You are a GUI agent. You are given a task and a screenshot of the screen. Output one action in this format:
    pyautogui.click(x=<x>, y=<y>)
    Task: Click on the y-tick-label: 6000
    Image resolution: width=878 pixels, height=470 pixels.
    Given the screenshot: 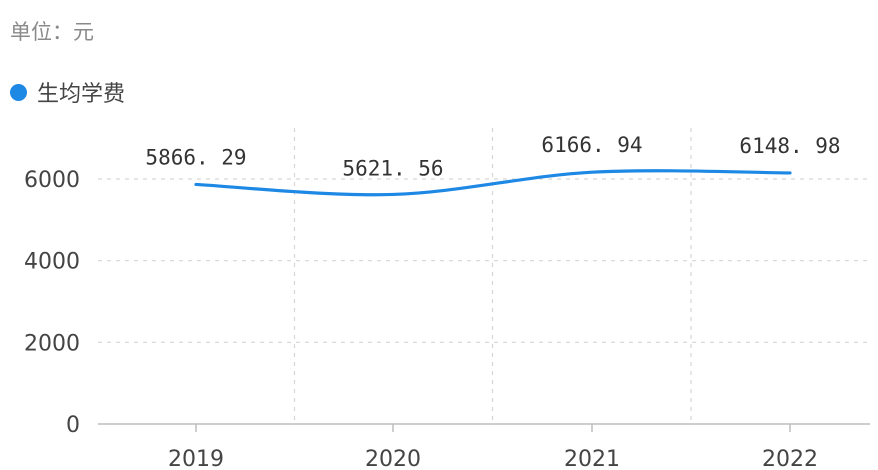 What is the action you would take?
    pyautogui.click(x=52, y=180)
    